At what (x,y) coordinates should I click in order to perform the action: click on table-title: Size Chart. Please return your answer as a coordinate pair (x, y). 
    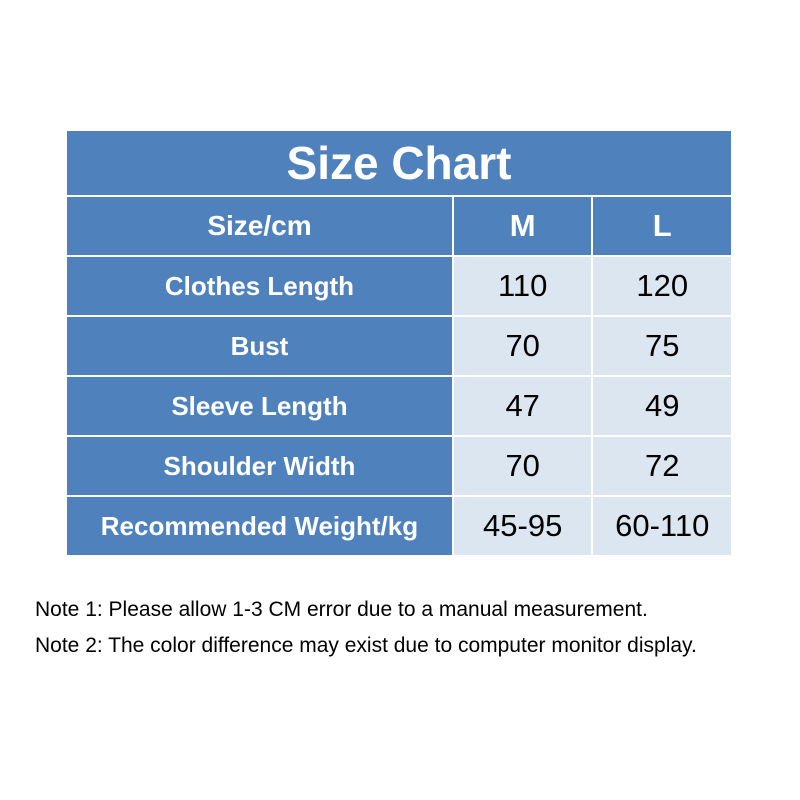
    Looking at the image, I should click on (399, 164).